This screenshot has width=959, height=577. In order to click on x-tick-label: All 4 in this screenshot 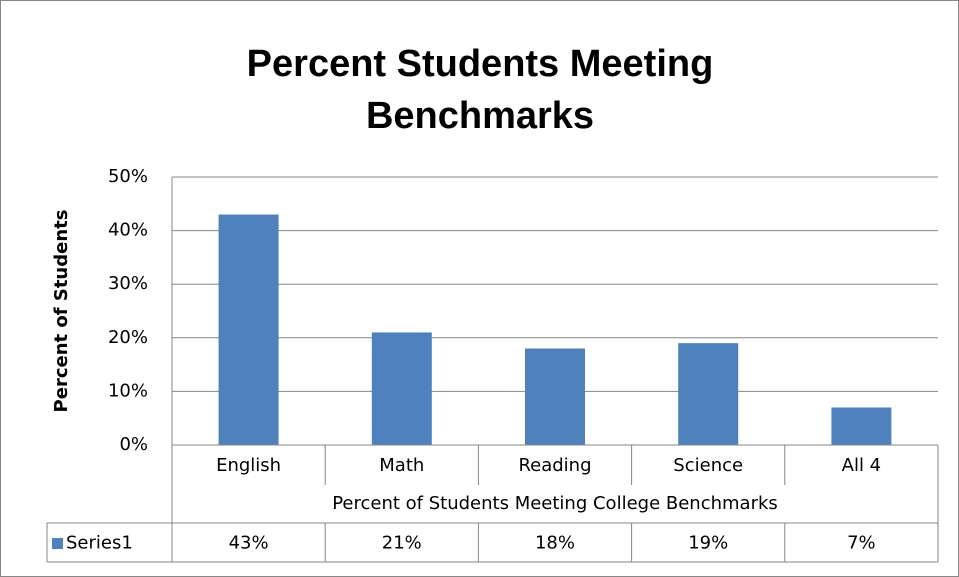, I will do `click(862, 465)`.